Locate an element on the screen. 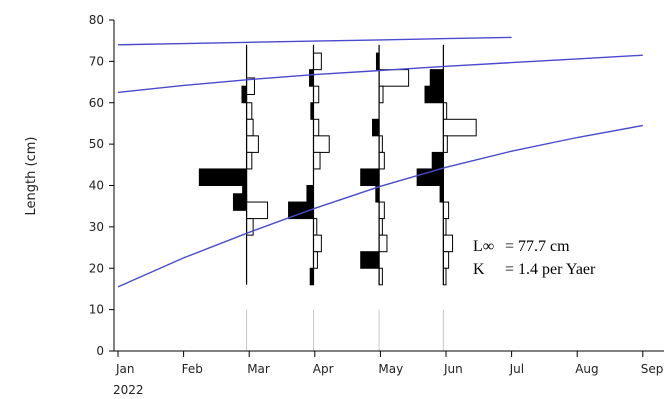  y-tick-label: 50 is located at coordinates (96, 144).